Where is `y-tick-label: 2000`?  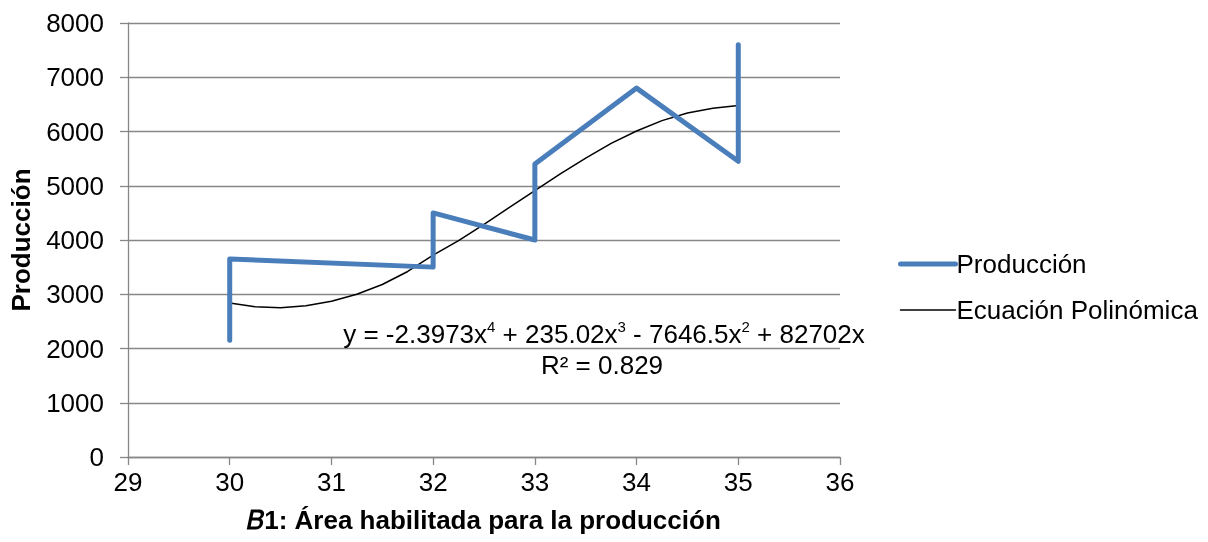 y-tick-label: 2000 is located at coordinates (75, 348).